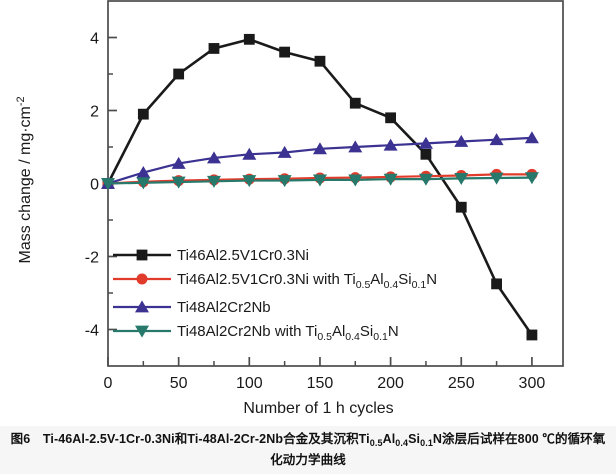  Describe the element at coordinates (307, 281) in the screenshot. I see `legend-label: Ti46Al2.5V1Cr0.3Ni with Ti0.5Al0.4Si0.1N` at that location.